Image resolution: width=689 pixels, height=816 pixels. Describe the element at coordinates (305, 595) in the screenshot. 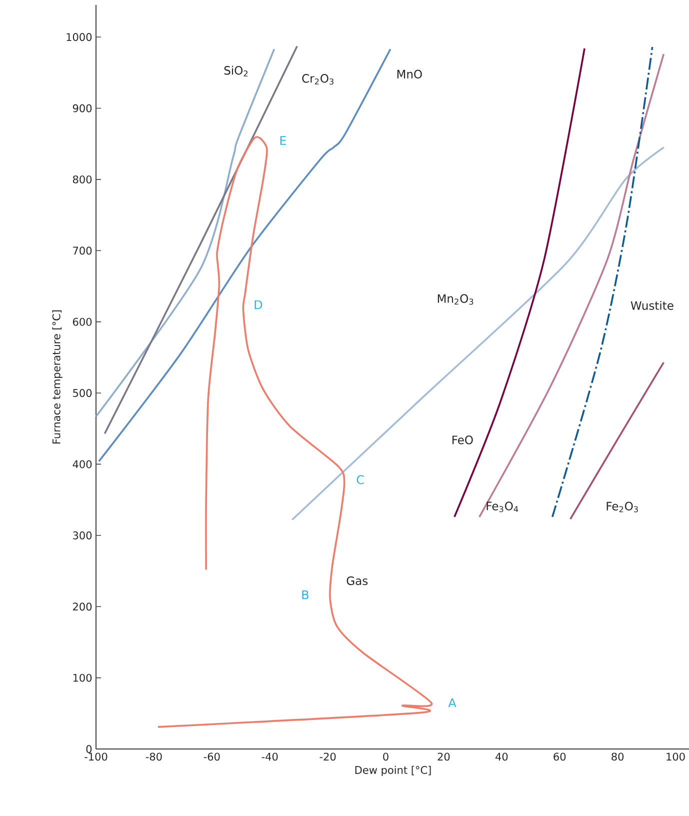

I see `annotation: B` at that location.